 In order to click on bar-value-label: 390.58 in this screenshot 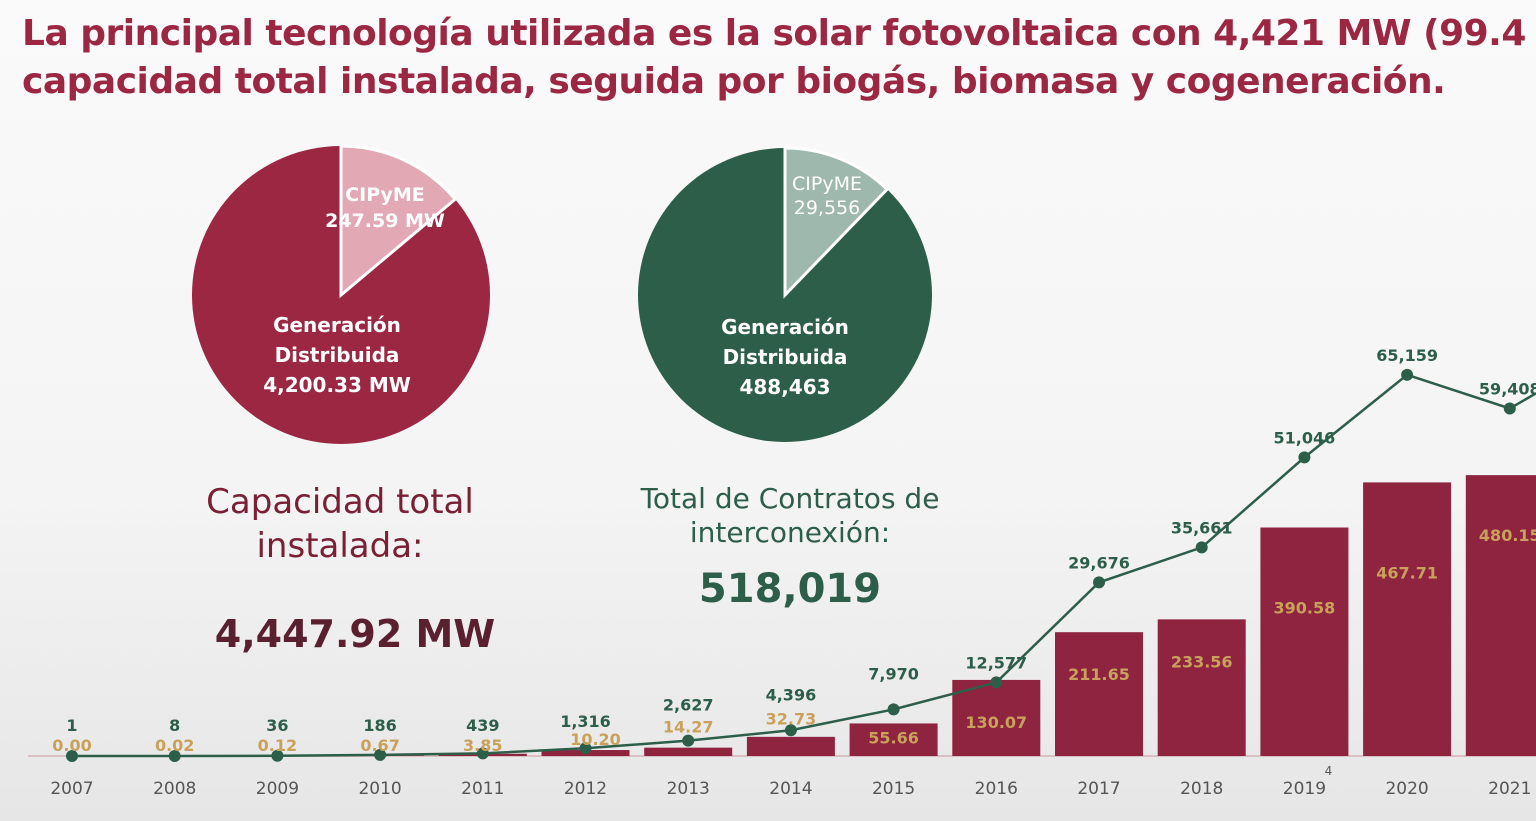, I will do `click(1305, 608)`.